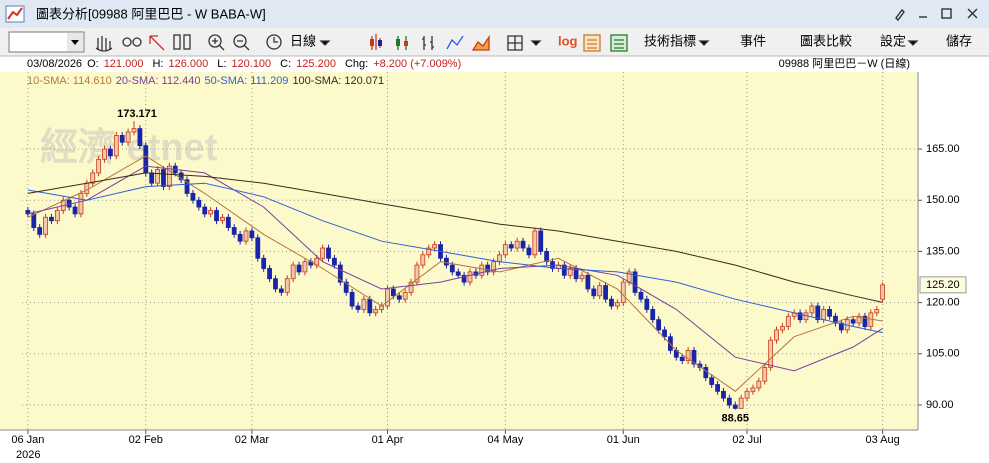 The width and height of the screenshot is (989, 463). Describe the element at coordinates (943, 251) in the screenshot. I see `y-tick-label: 135.00` at that location.